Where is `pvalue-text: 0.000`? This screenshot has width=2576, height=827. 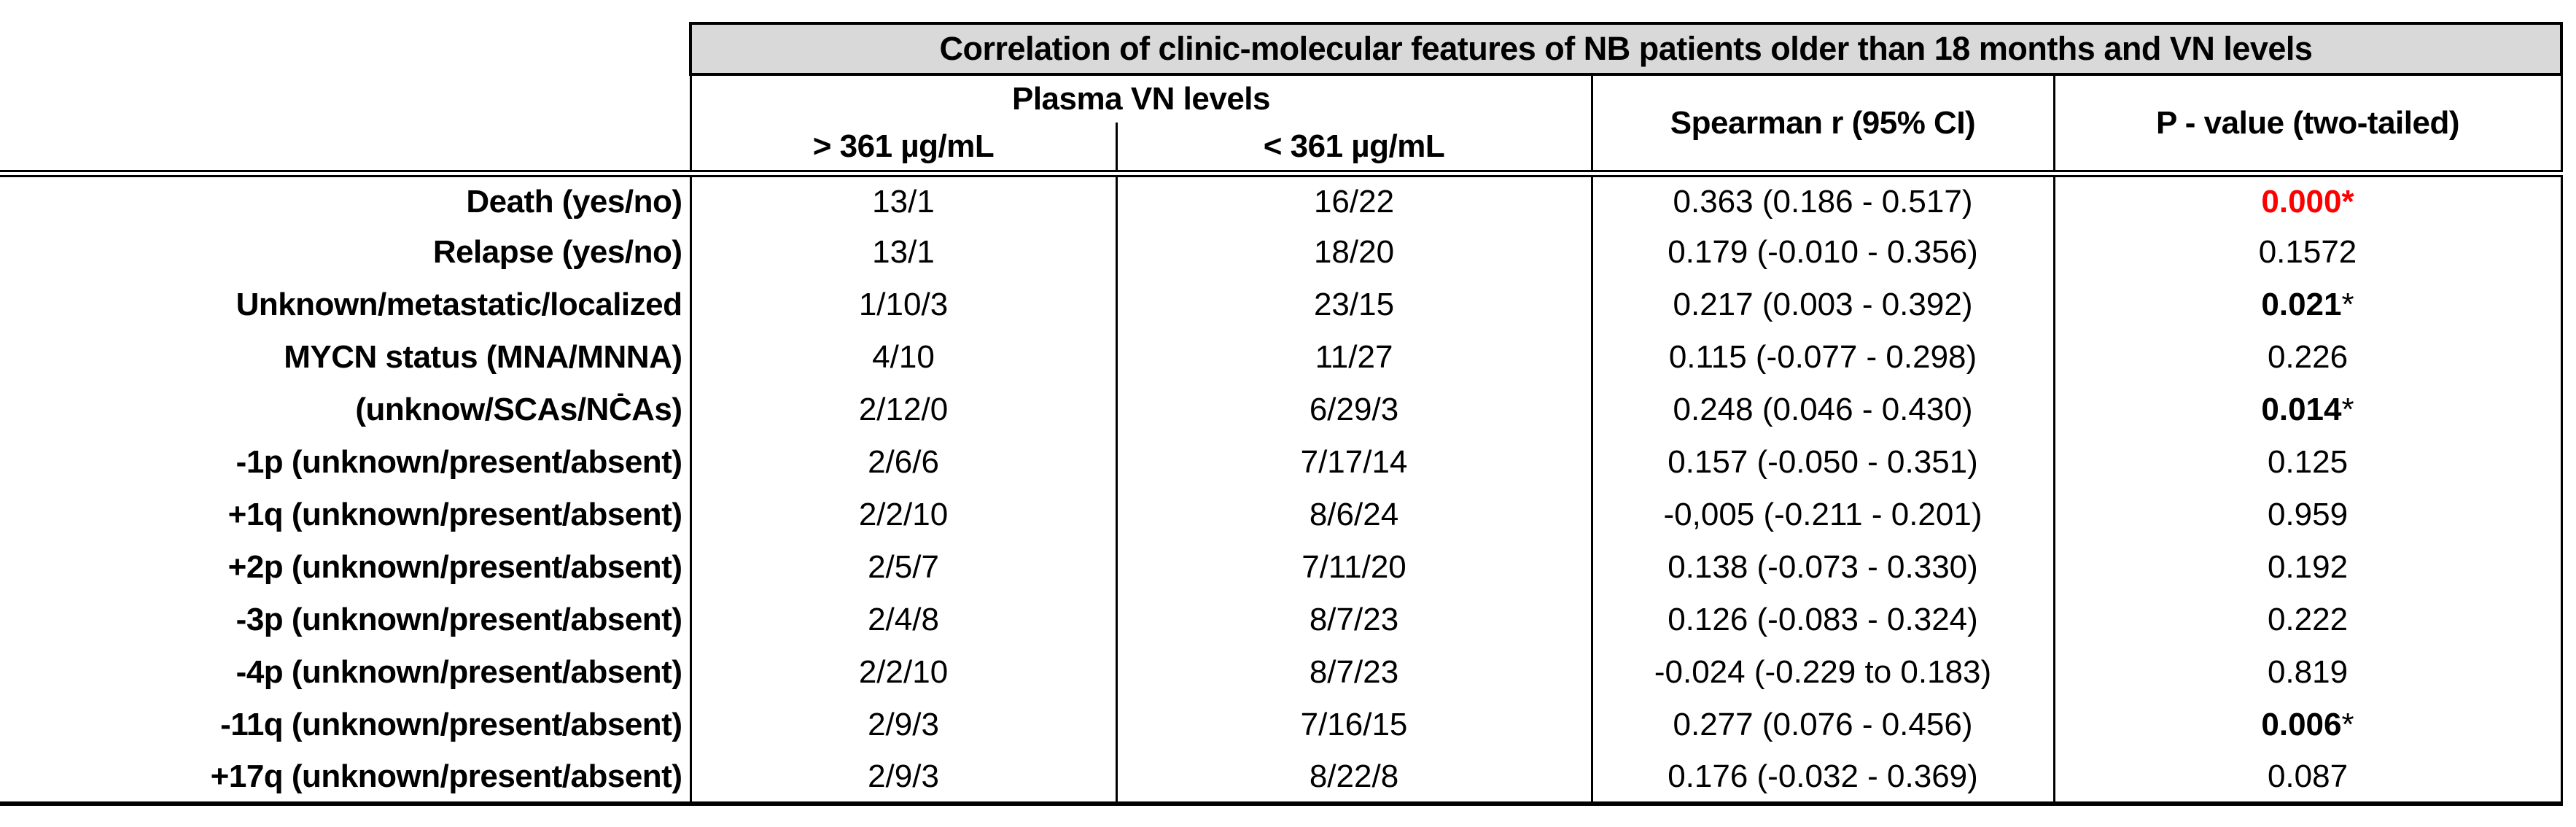
pvalue-text: 0.000 is located at coordinates (2301, 201).